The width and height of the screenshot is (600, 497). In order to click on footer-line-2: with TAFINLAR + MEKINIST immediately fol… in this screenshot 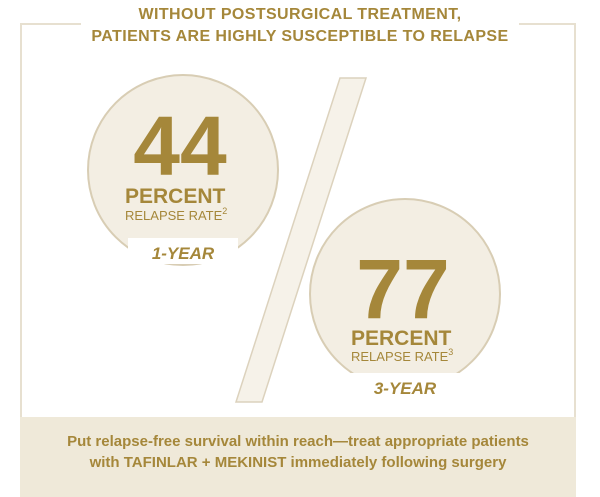, I will do `click(298, 462)`.